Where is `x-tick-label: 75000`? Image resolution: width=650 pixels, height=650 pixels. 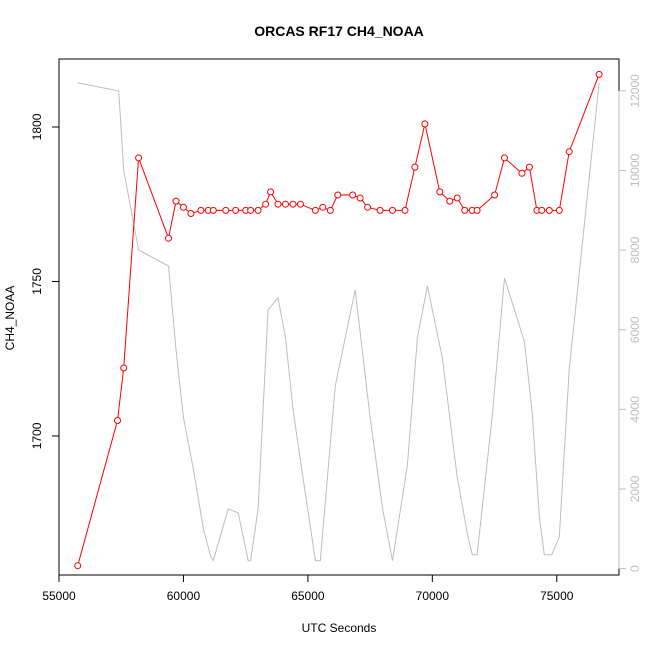 x-tick-label: 75000 is located at coordinates (557, 596).